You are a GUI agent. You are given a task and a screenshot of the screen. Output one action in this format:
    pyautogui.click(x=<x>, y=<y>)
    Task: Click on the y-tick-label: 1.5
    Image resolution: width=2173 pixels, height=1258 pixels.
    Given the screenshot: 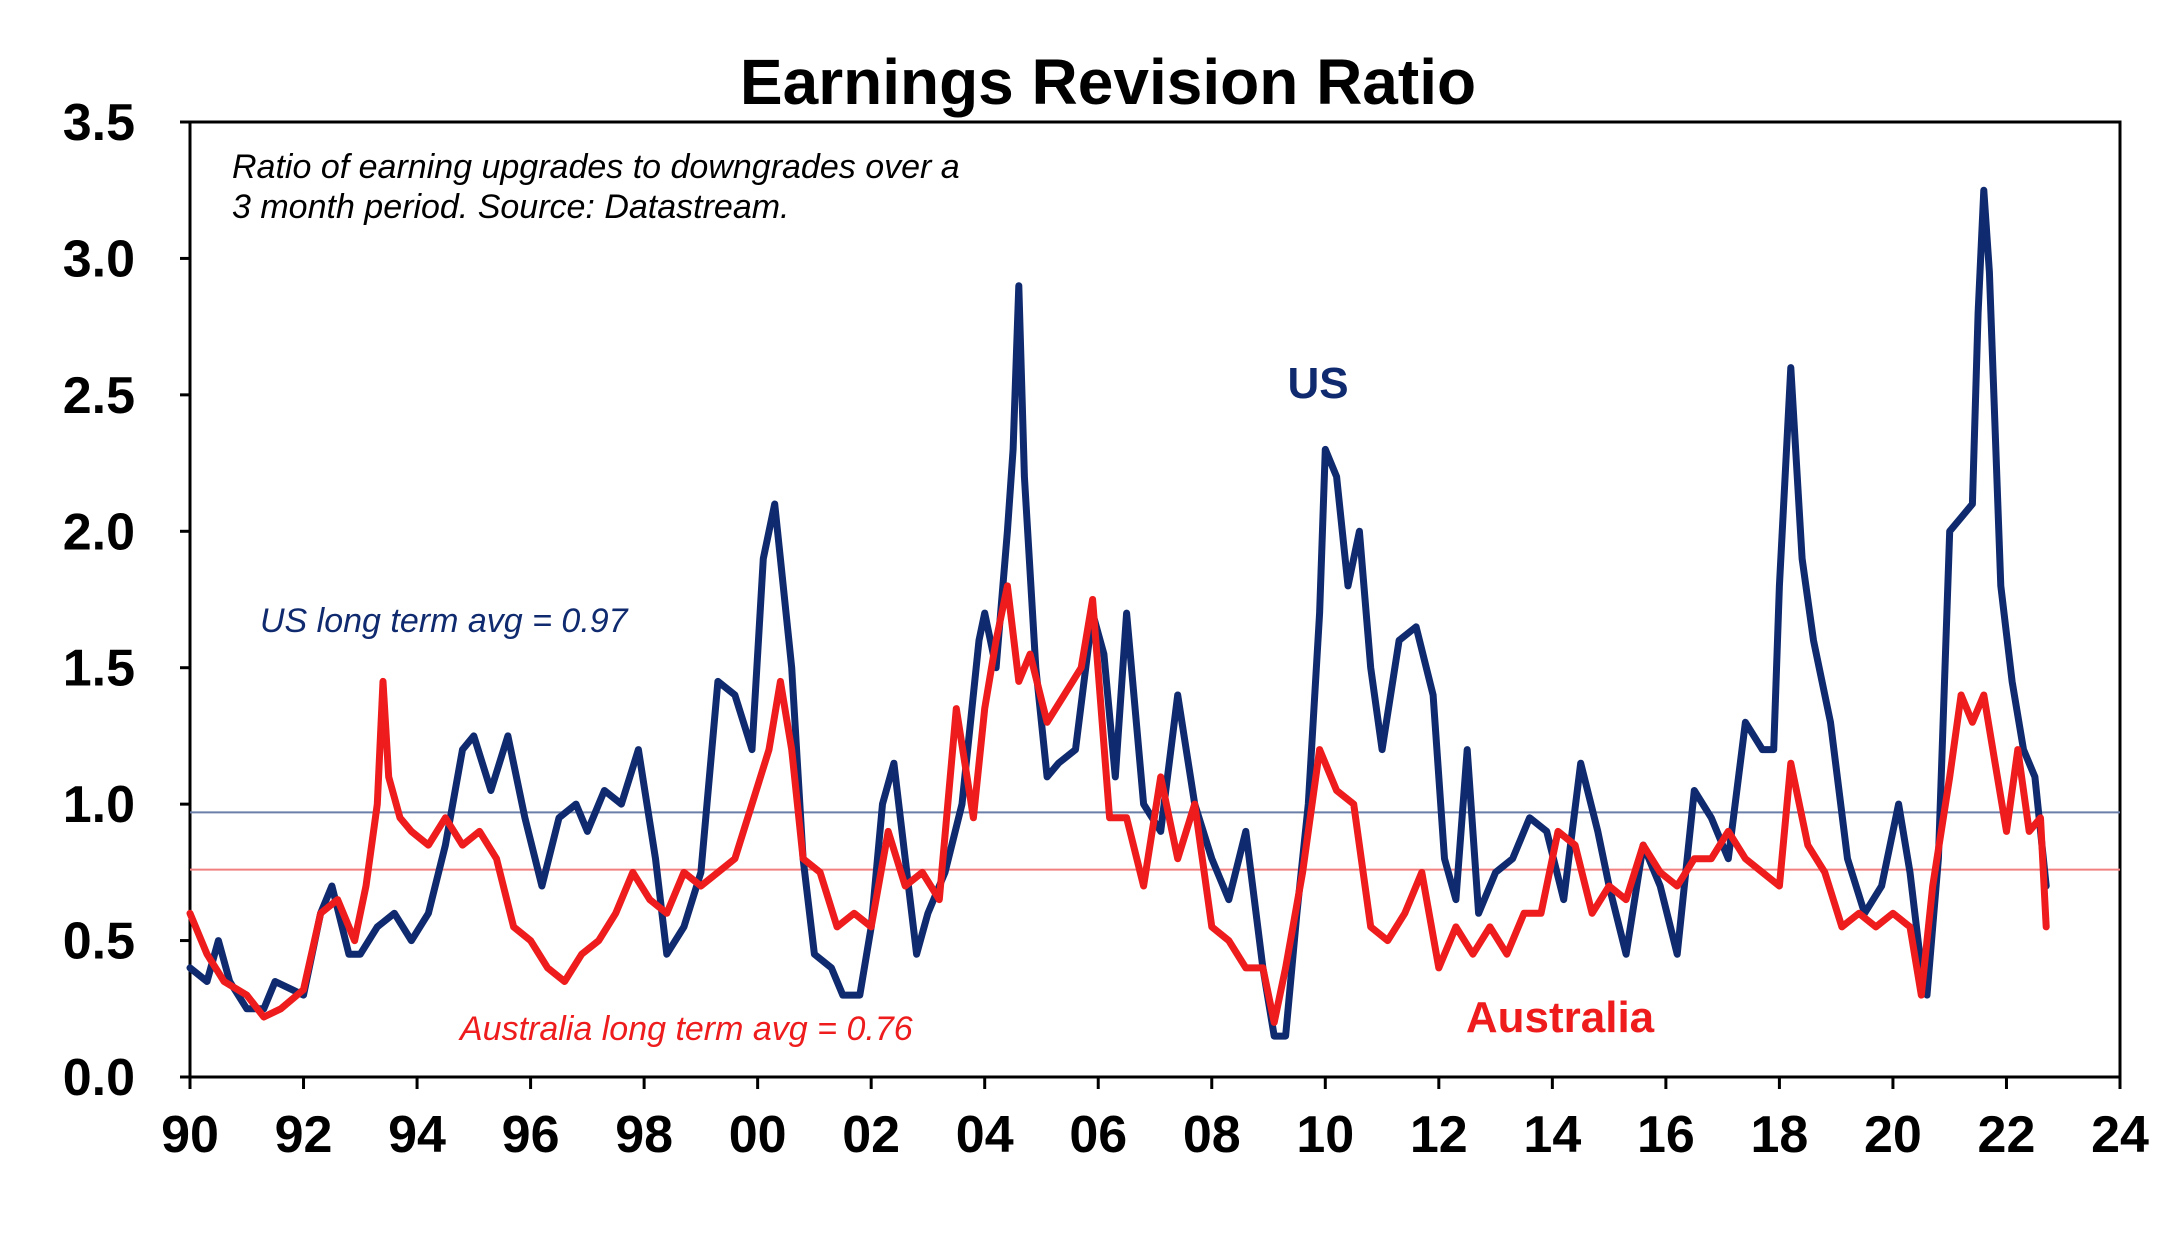 What is the action you would take?
    pyautogui.click(x=99, y=669)
    